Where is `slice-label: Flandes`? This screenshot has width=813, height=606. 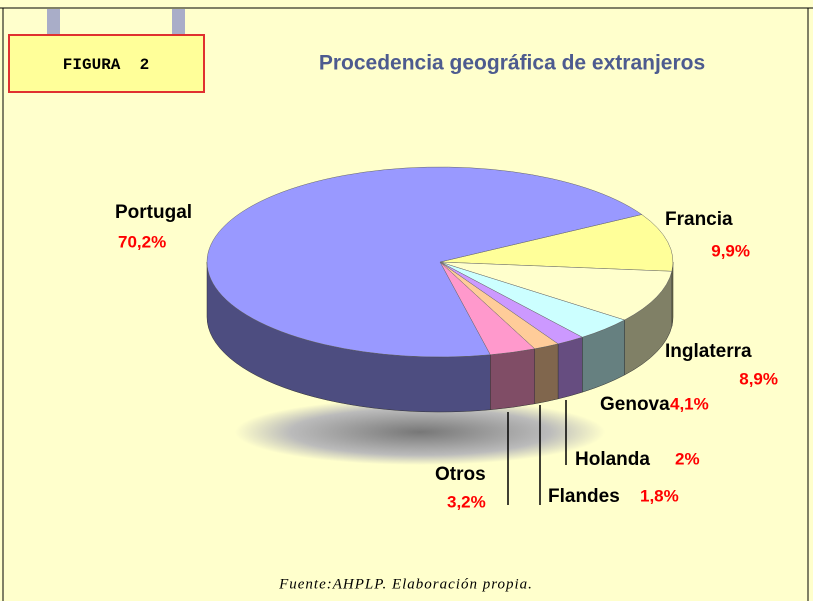 slice-label: Flandes is located at coordinates (584, 496).